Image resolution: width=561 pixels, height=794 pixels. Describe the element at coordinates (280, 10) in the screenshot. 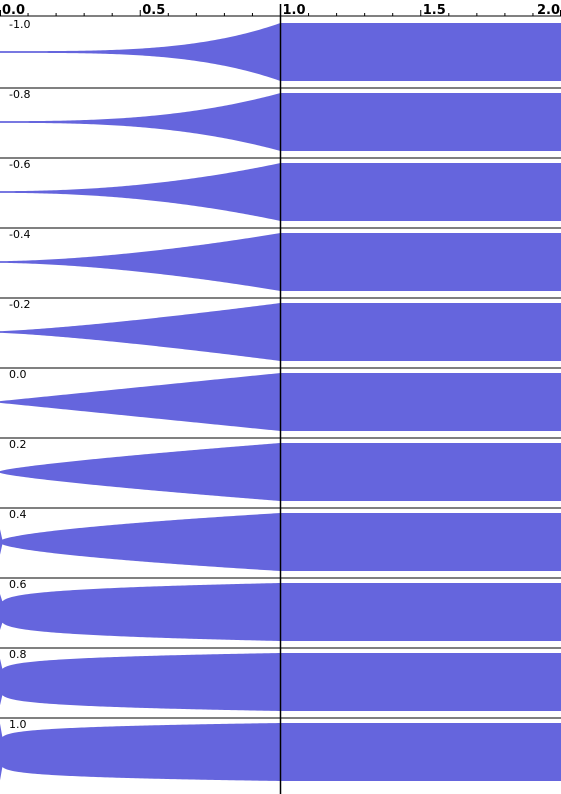

I see `x-axis: 0.0 0.5 1.0 1.5 2.0` at that location.